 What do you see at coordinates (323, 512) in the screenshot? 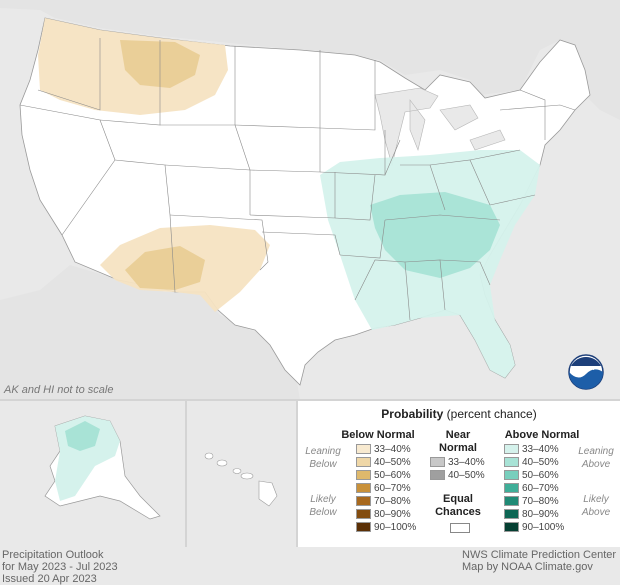
I see `likely-below-line2: Below` at bounding box center [323, 512].